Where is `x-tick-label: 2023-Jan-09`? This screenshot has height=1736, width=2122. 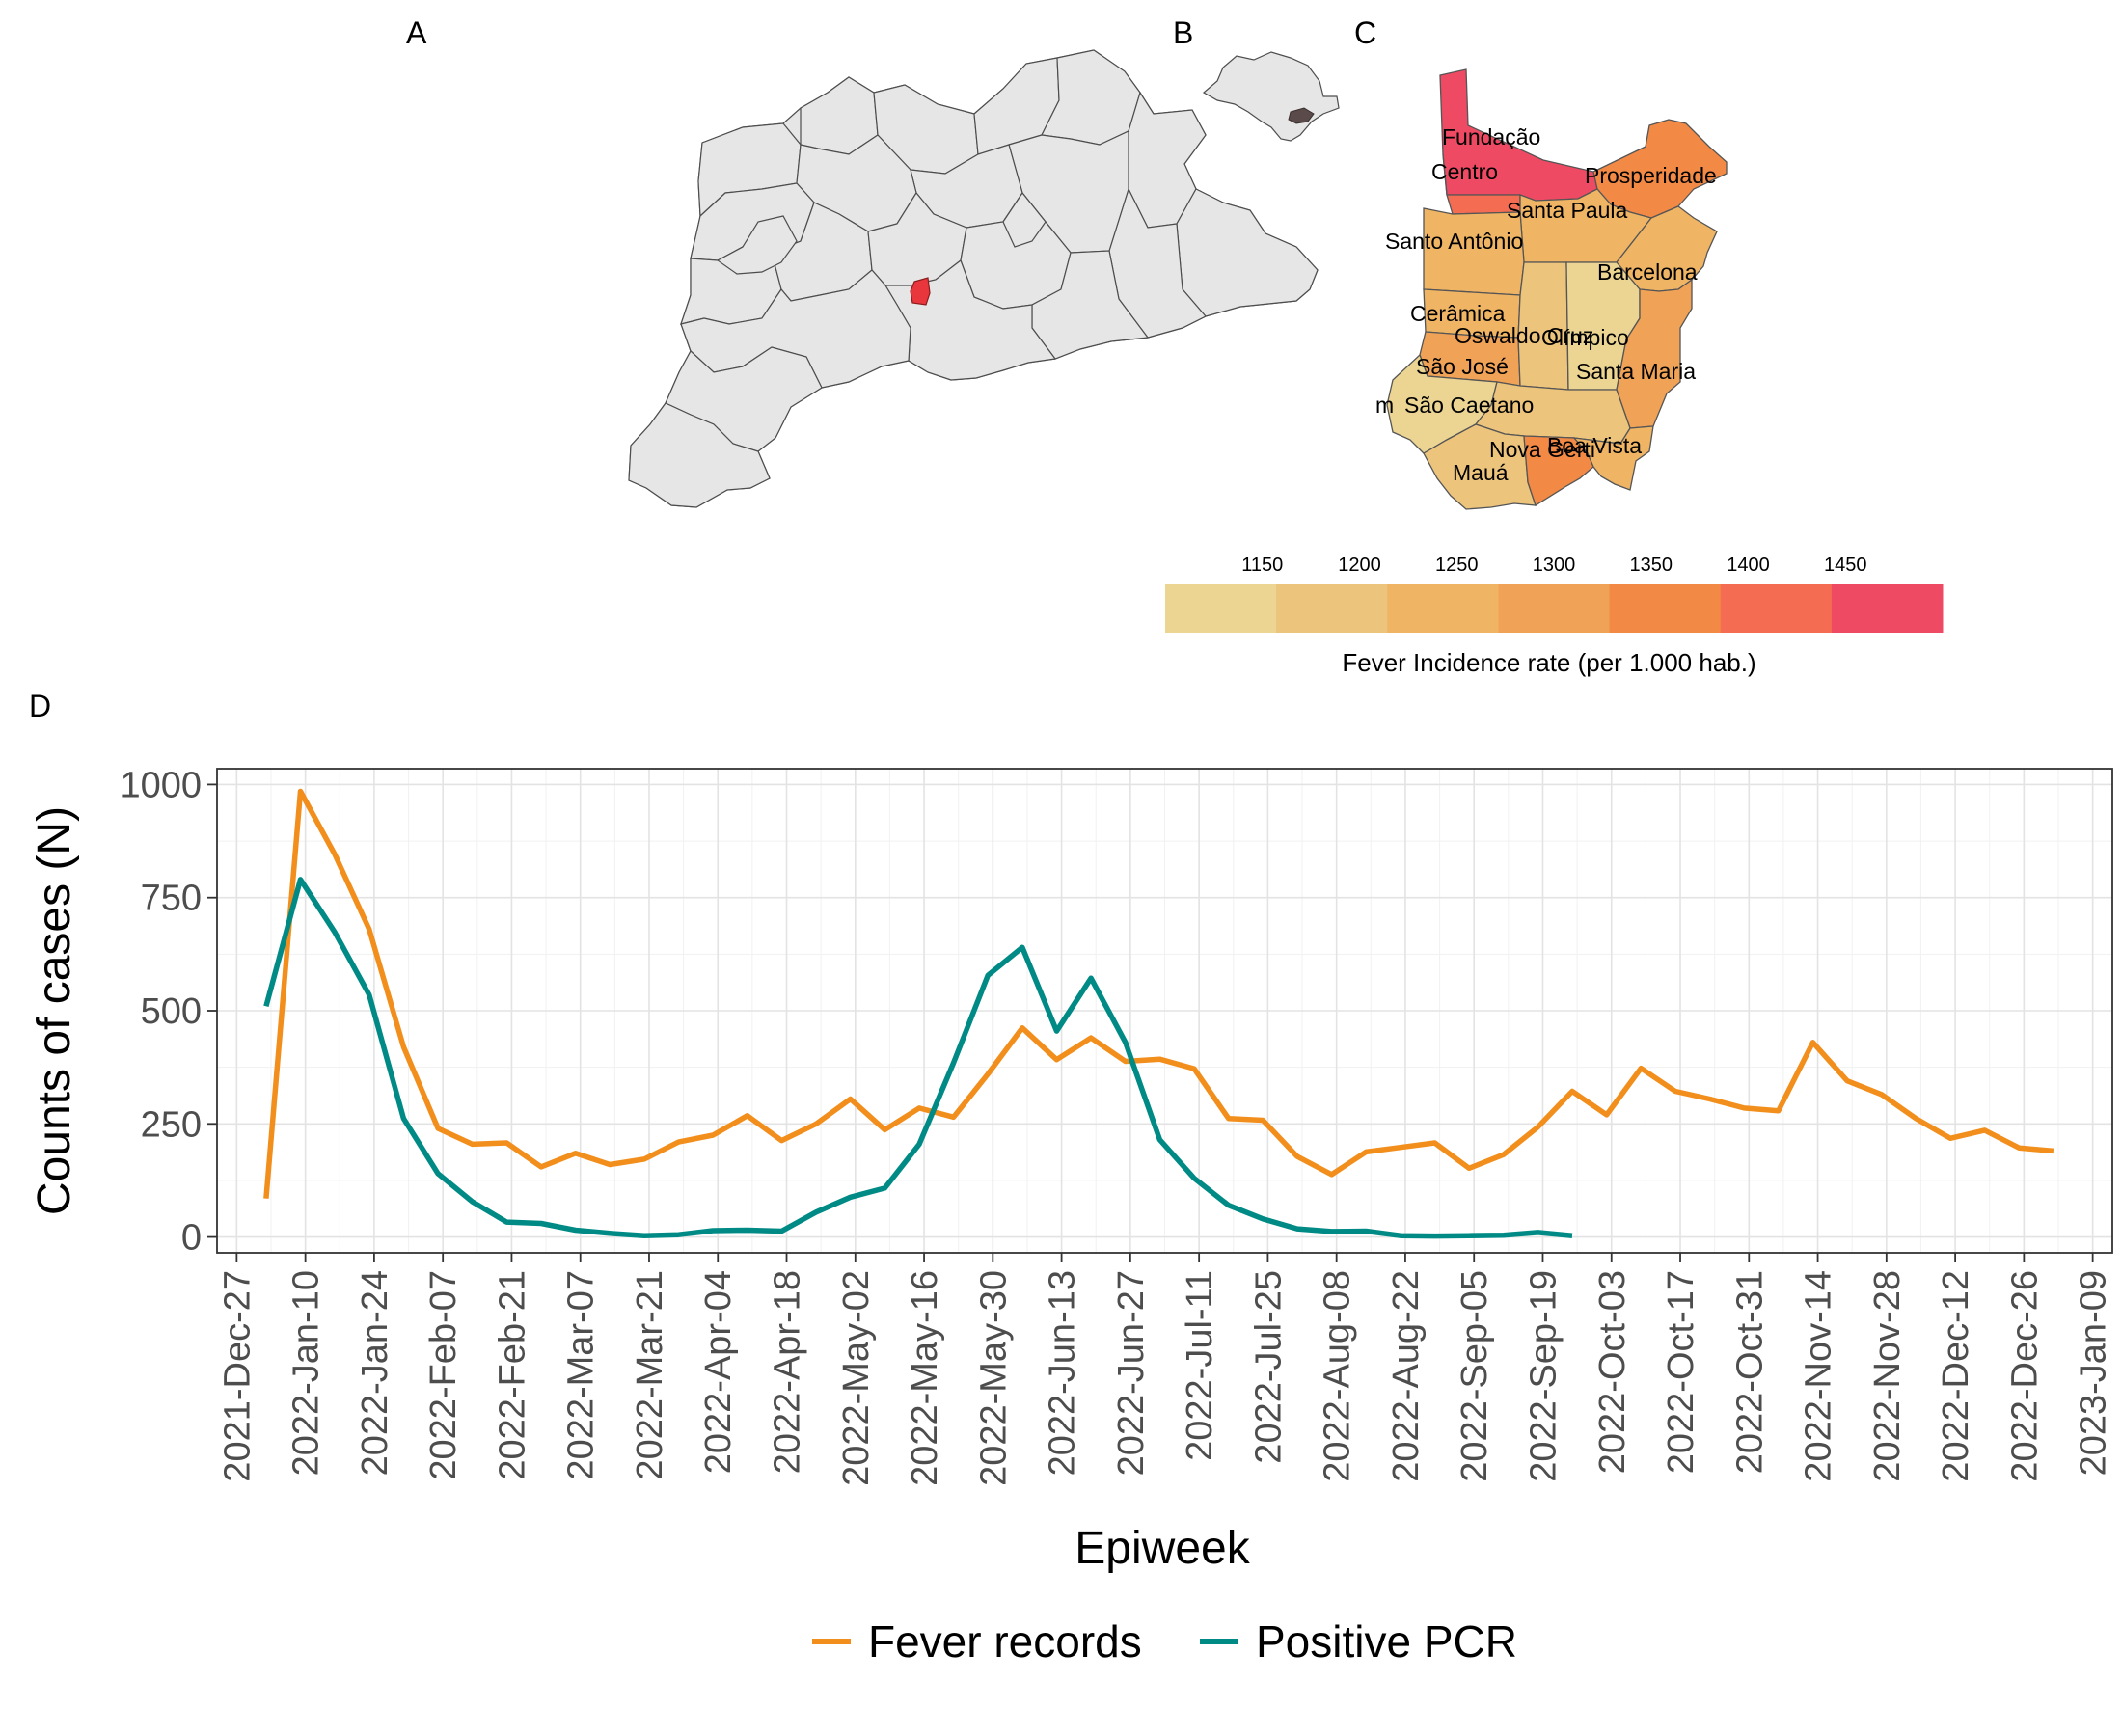
x-tick-label: 2023-Jan-09 is located at coordinates (2094, 1373).